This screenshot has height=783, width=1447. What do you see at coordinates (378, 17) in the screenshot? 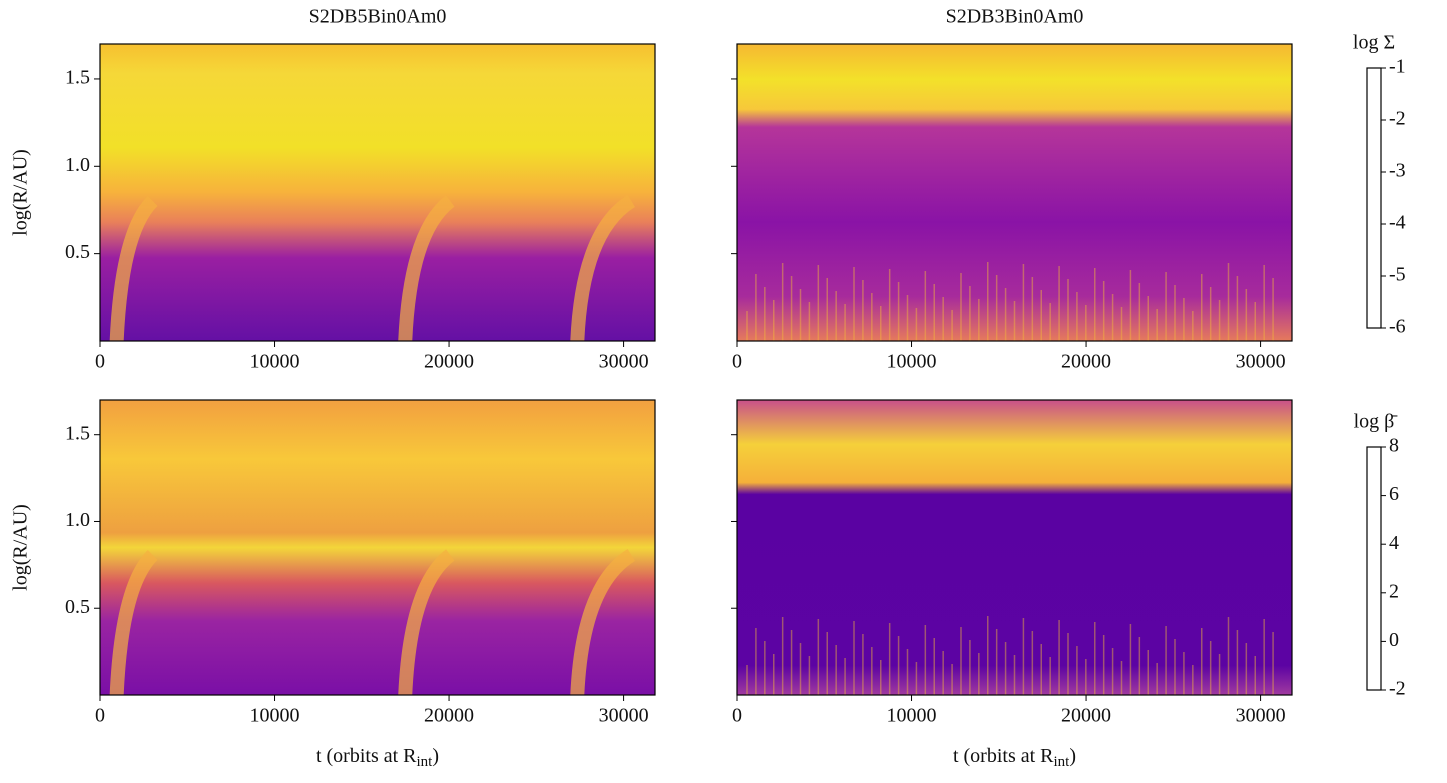
I see `panel-title: S2DB5Bin0Am0` at bounding box center [378, 17].